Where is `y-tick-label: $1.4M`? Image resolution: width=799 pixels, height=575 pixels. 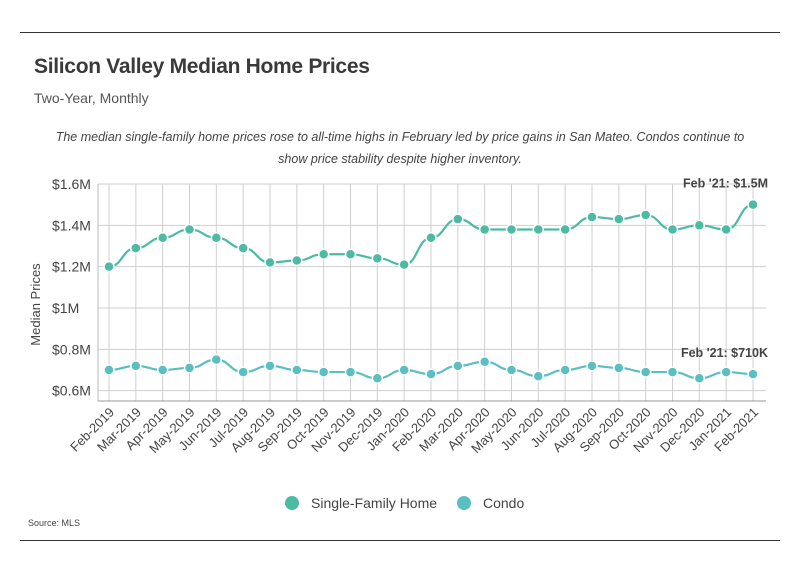
y-tick-label: $1.4M is located at coordinates (71, 225).